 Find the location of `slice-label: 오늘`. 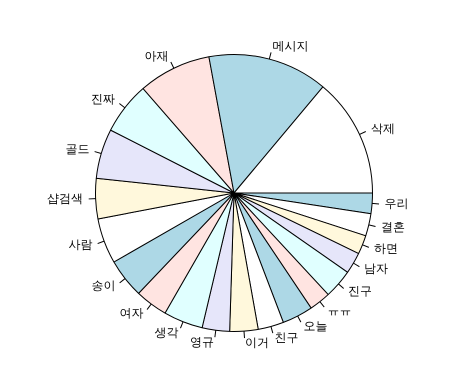

slice-label: 오늘 is located at coordinates (315, 326).